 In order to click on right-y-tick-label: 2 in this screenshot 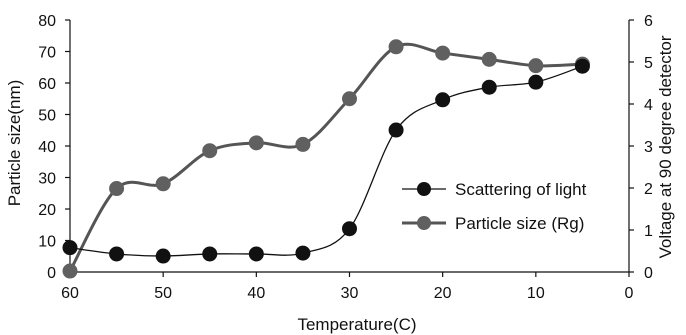, I will do `click(648, 189)`.